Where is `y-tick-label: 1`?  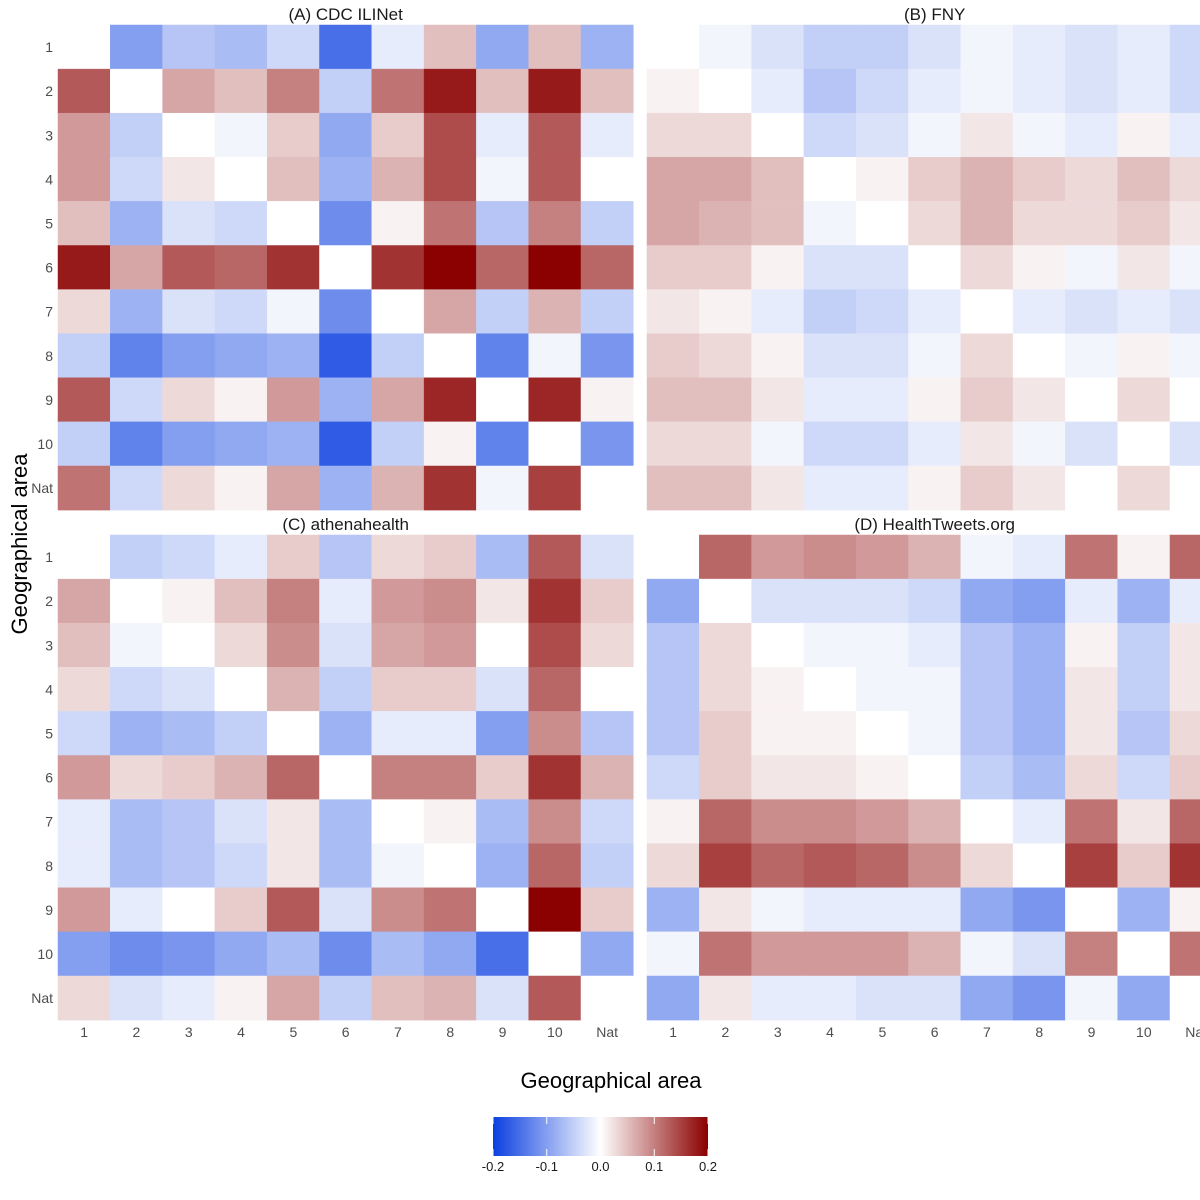
y-tick-label: 1 is located at coordinates (49, 557).